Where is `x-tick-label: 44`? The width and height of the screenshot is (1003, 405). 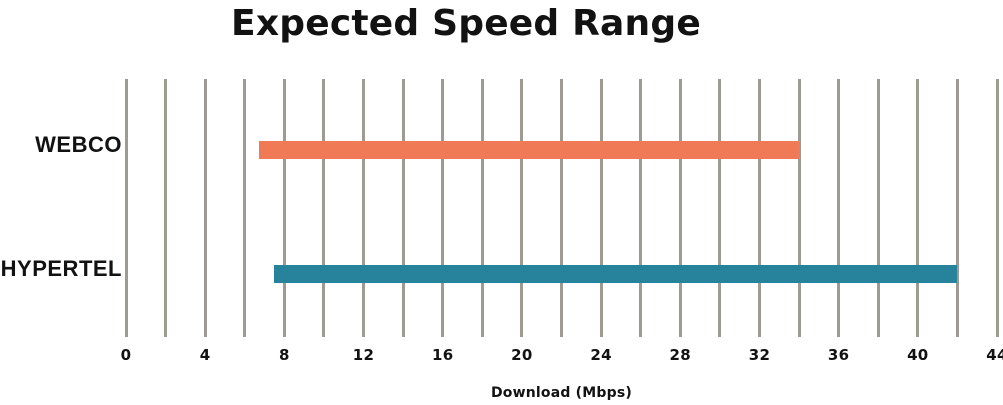 x-tick-label: 44 is located at coordinates (994, 355).